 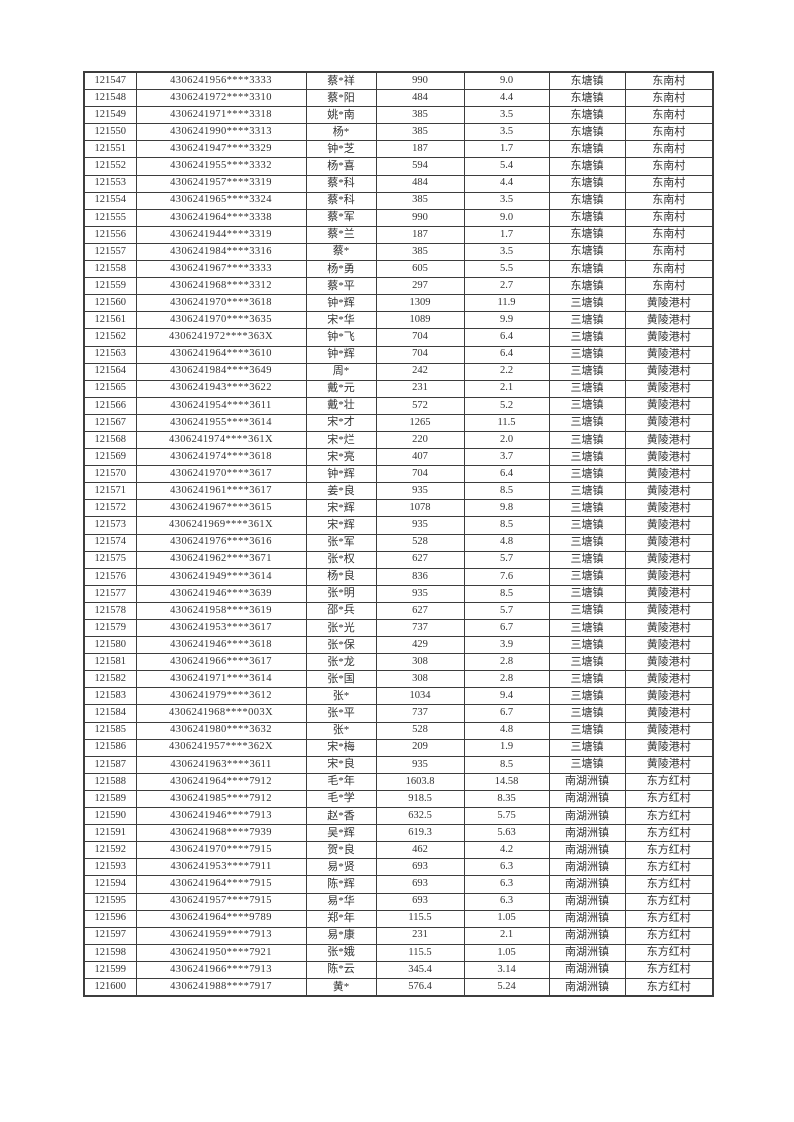 I want to click on cell-serial-number: 121579, so click(x=110, y=628).